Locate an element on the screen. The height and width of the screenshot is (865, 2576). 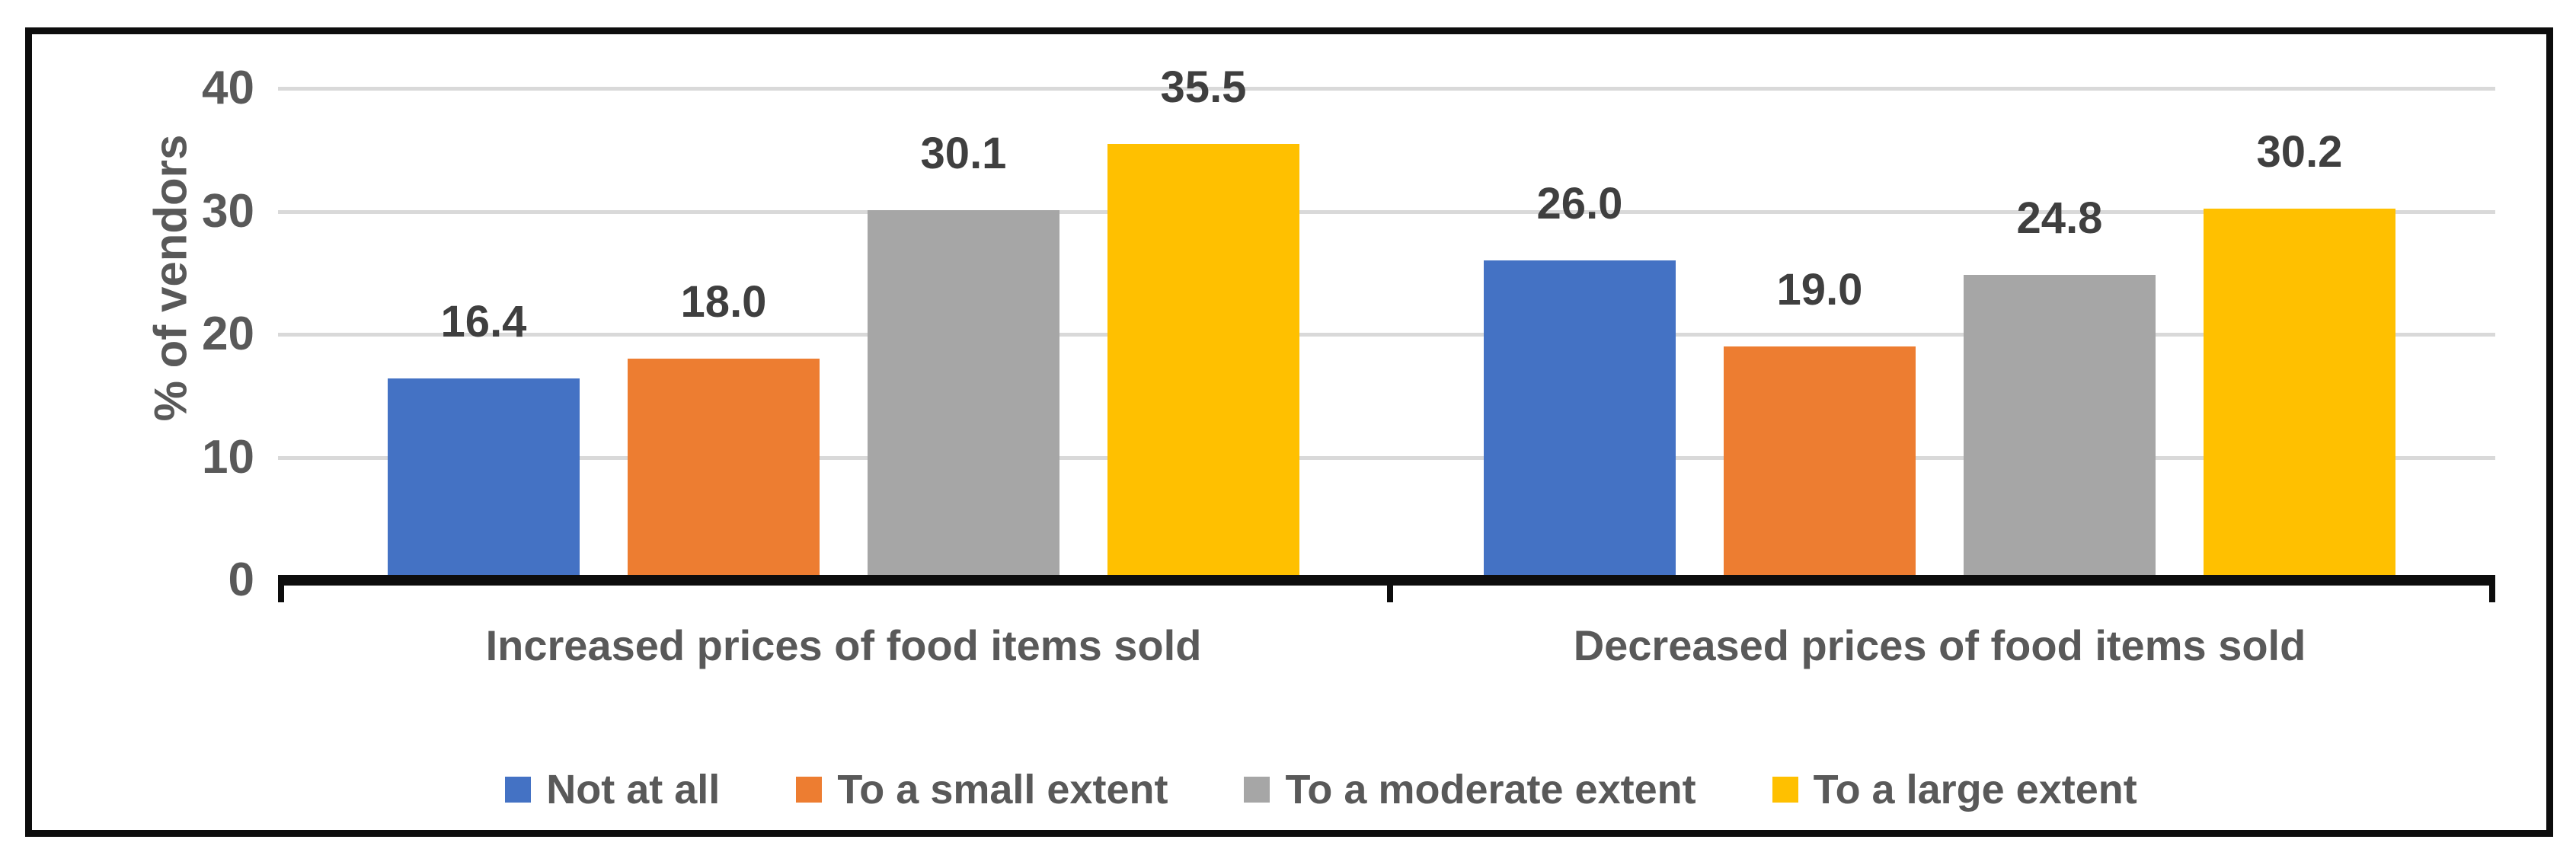
bar-value-label: 35.5 is located at coordinates (1204, 87).